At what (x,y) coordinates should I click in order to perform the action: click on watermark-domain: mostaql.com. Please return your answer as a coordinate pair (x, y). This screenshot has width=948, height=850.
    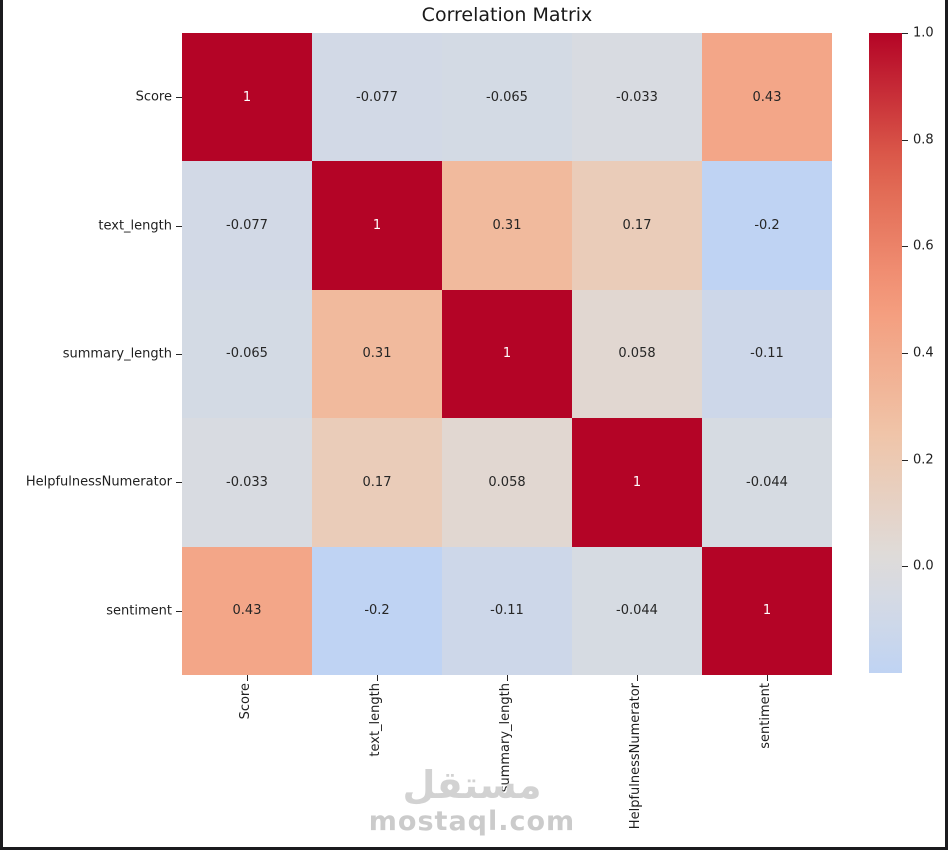
    Looking at the image, I should click on (472, 821).